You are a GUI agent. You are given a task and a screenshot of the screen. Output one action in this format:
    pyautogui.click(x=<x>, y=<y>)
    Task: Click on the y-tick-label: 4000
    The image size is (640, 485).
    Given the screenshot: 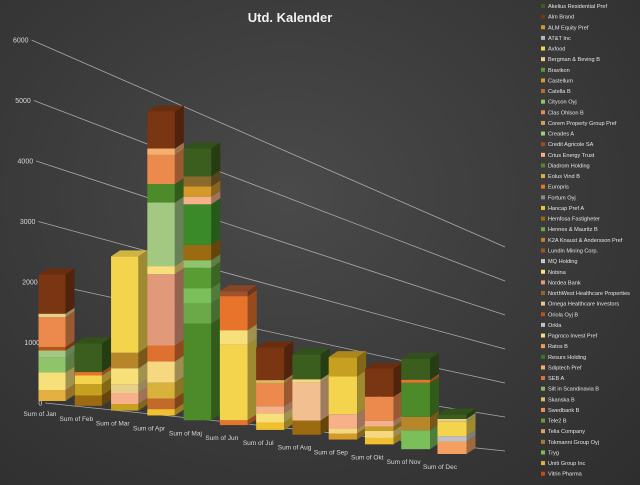 What is the action you would take?
    pyautogui.click(x=26, y=162)
    